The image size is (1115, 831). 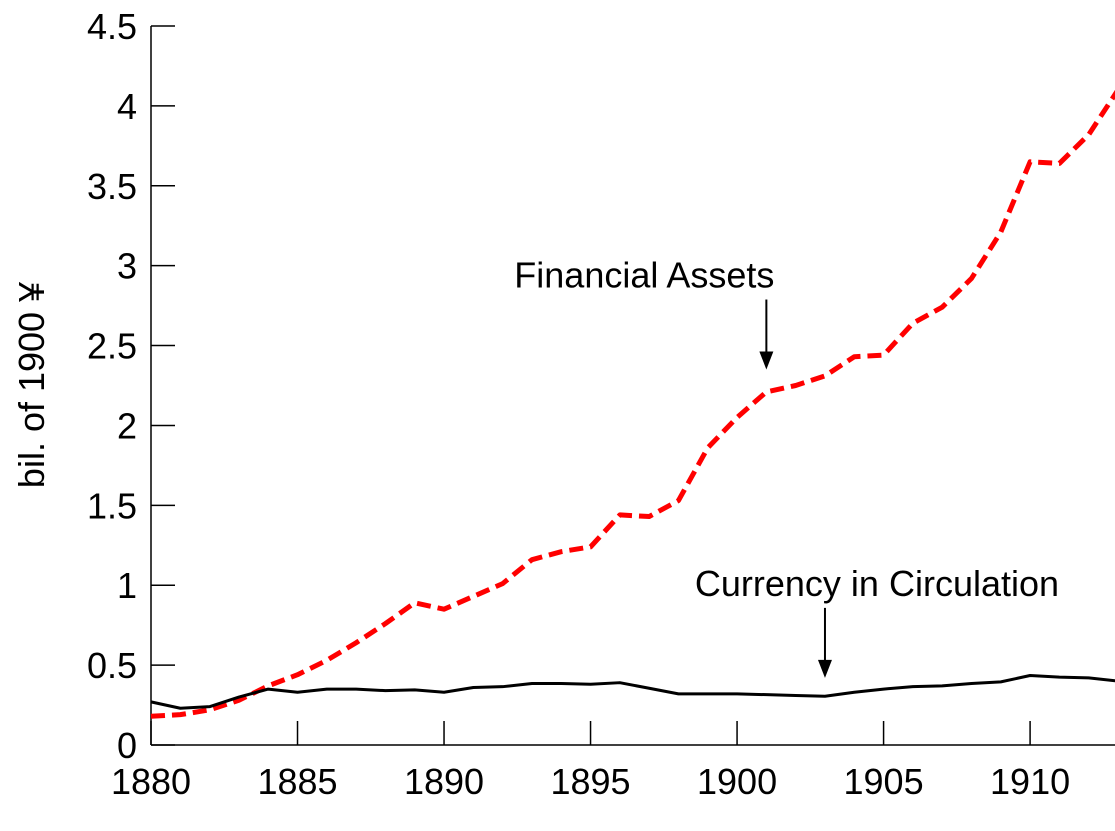 What do you see at coordinates (127, 266) in the screenshot?
I see `y-tick-label: 3` at bounding box center [127, 266].